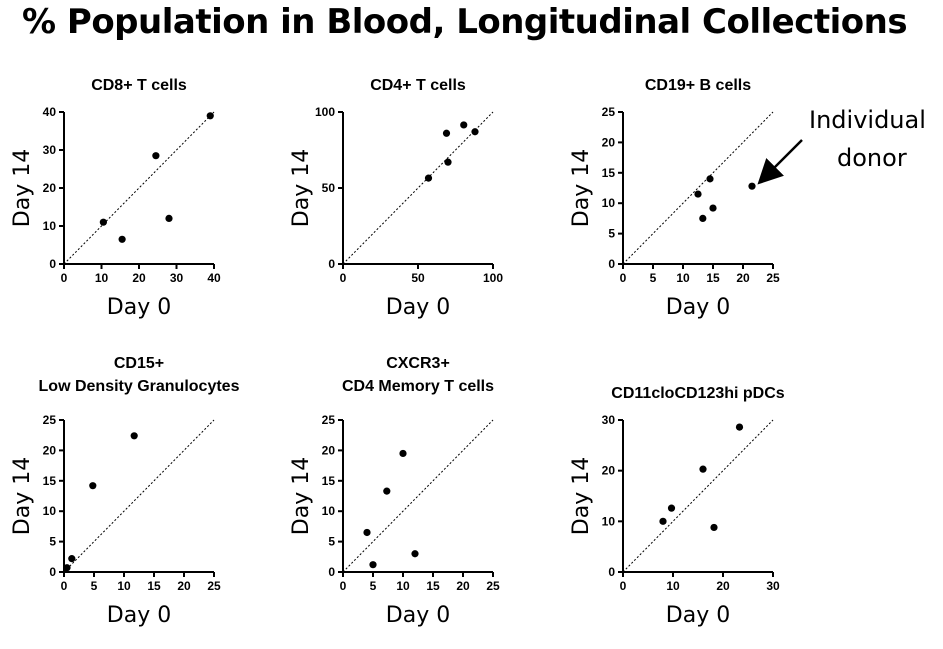  What do you see at coordinates (841, 145) in the screenshot?
I see `individual-donor-annotation: Individual donor` at bounding box center [841, 145].